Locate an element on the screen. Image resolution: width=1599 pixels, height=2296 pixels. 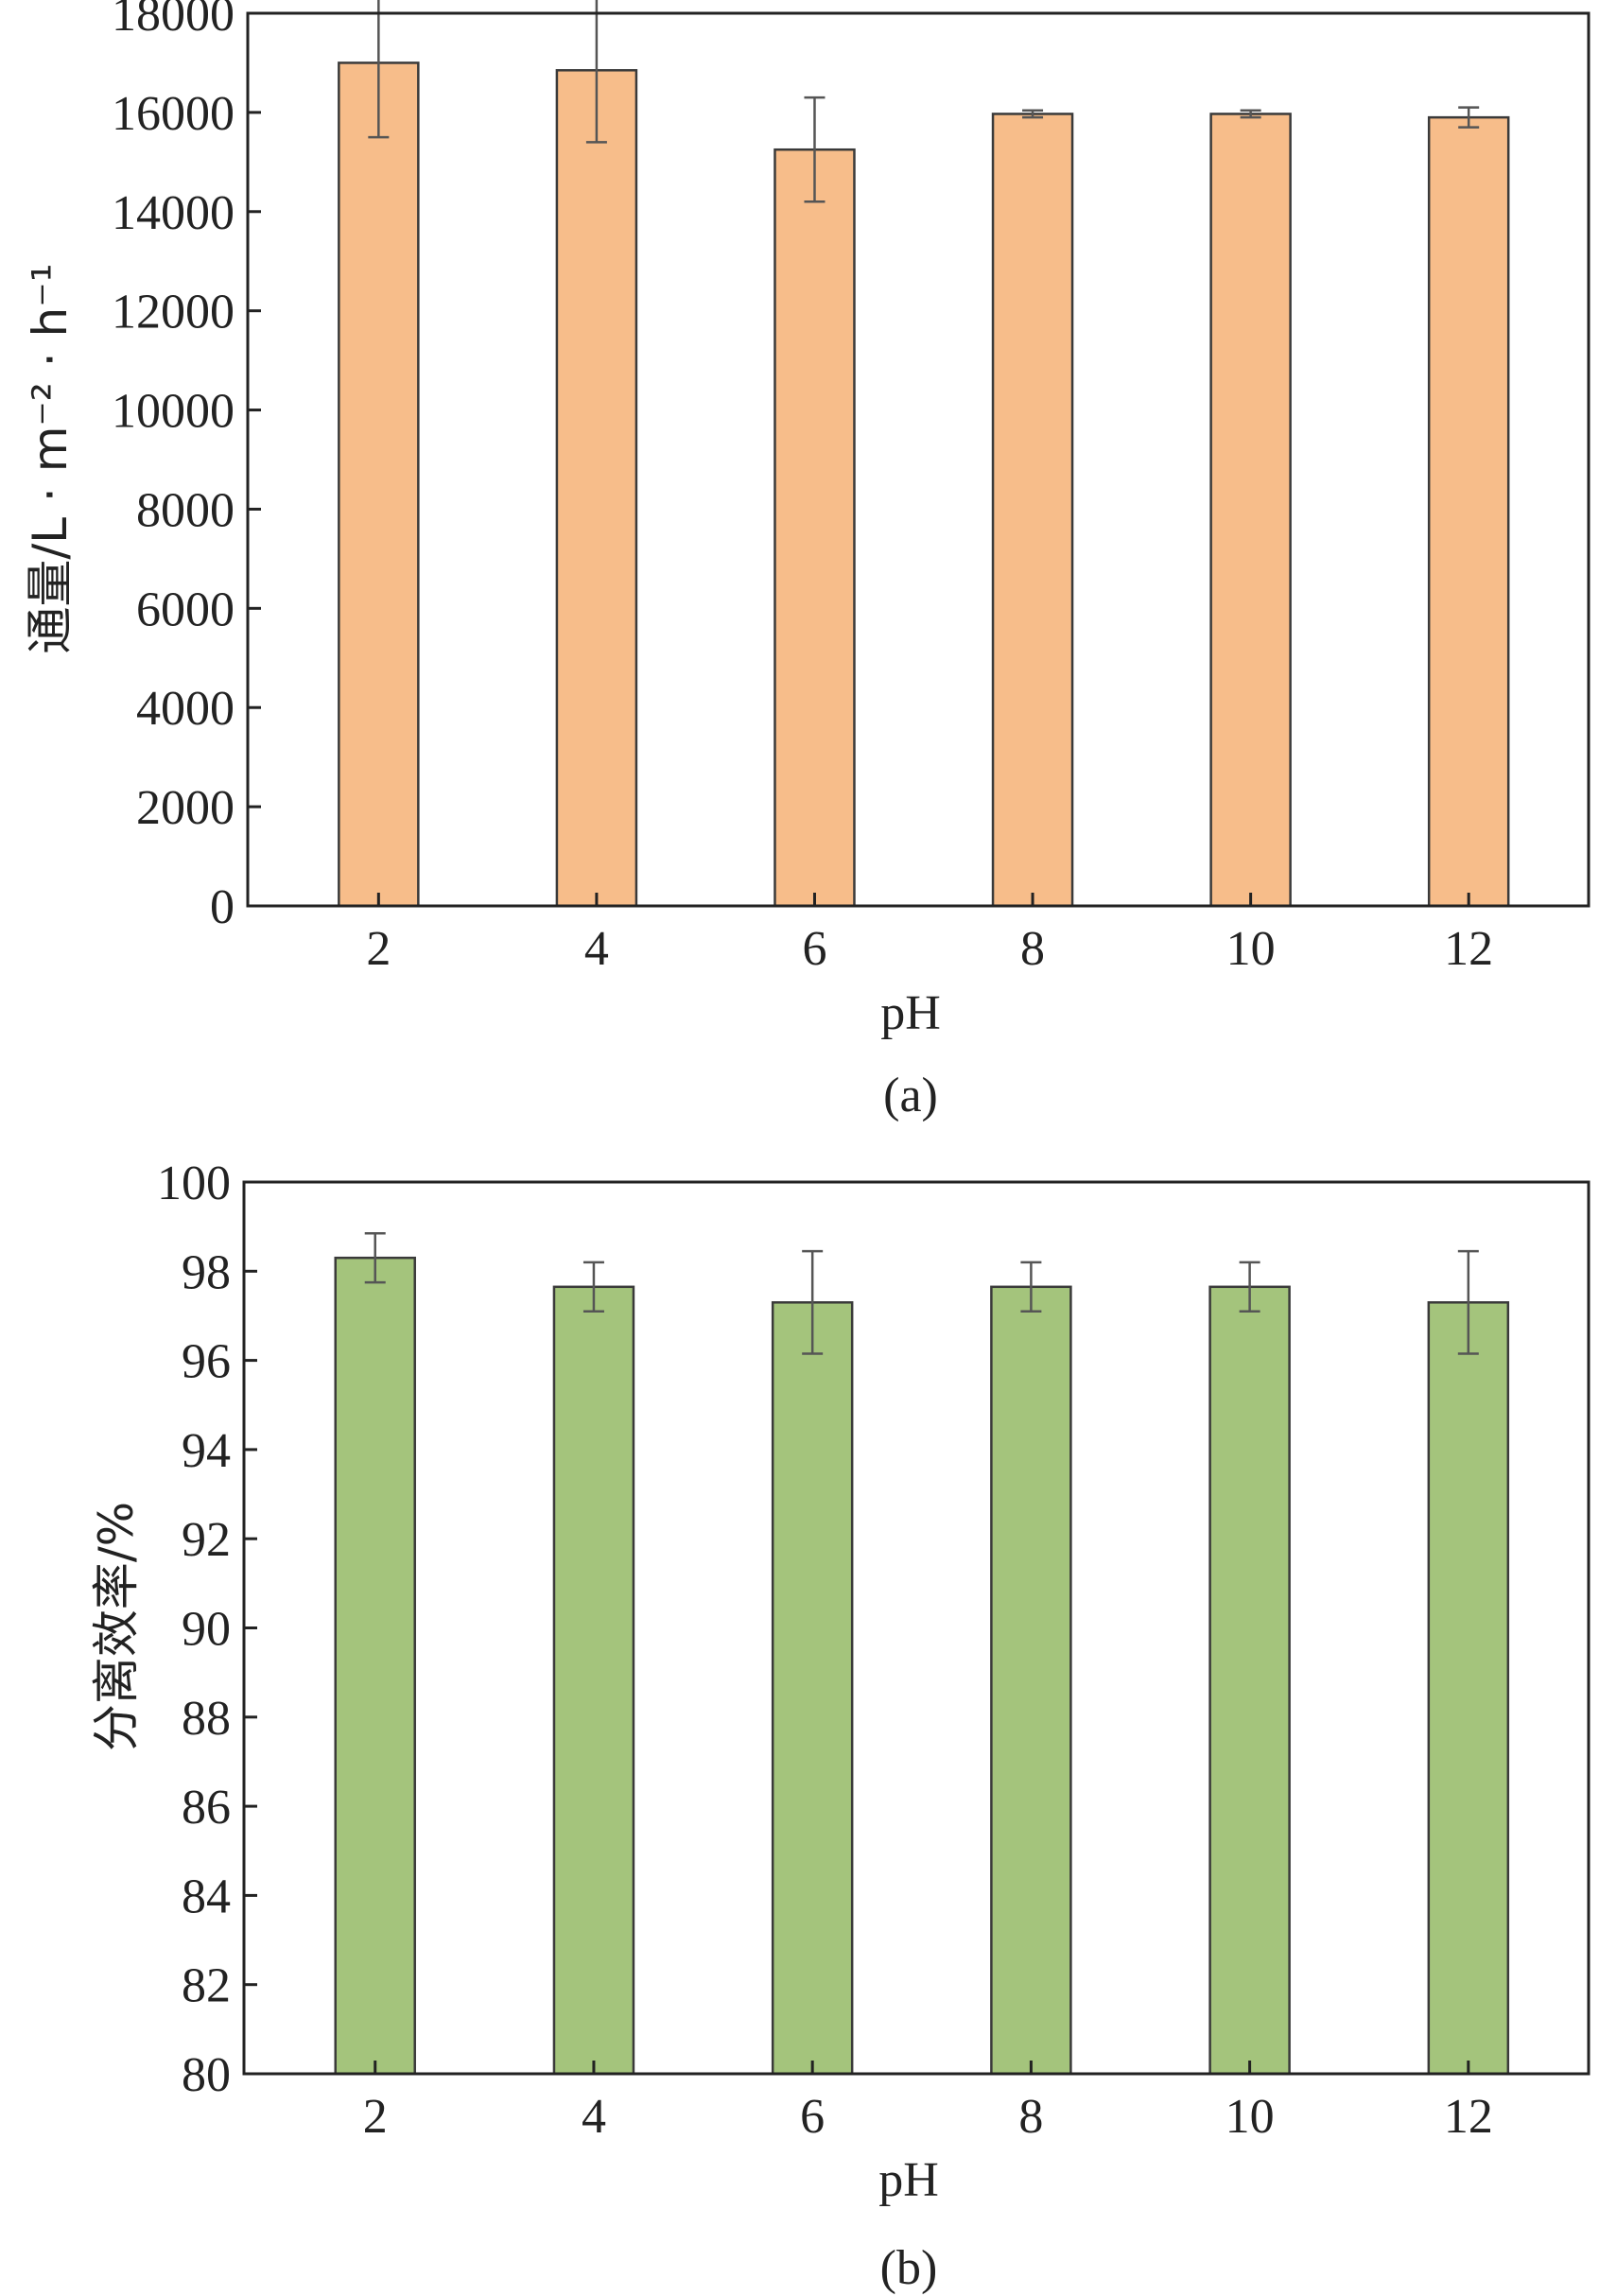
panel-label: (b) is located at coordinates (909, 2268).